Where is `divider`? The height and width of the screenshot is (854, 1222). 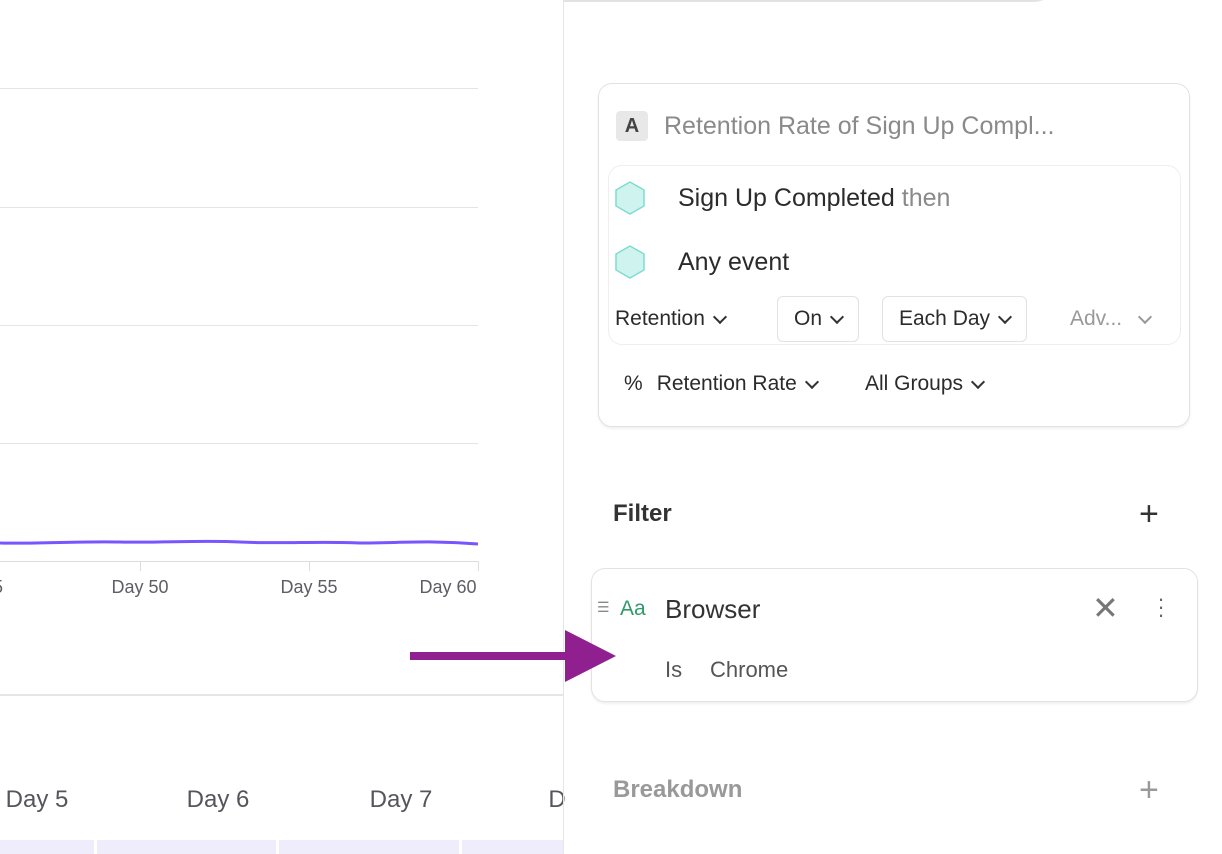
divider is located at coordinates (281, 695).